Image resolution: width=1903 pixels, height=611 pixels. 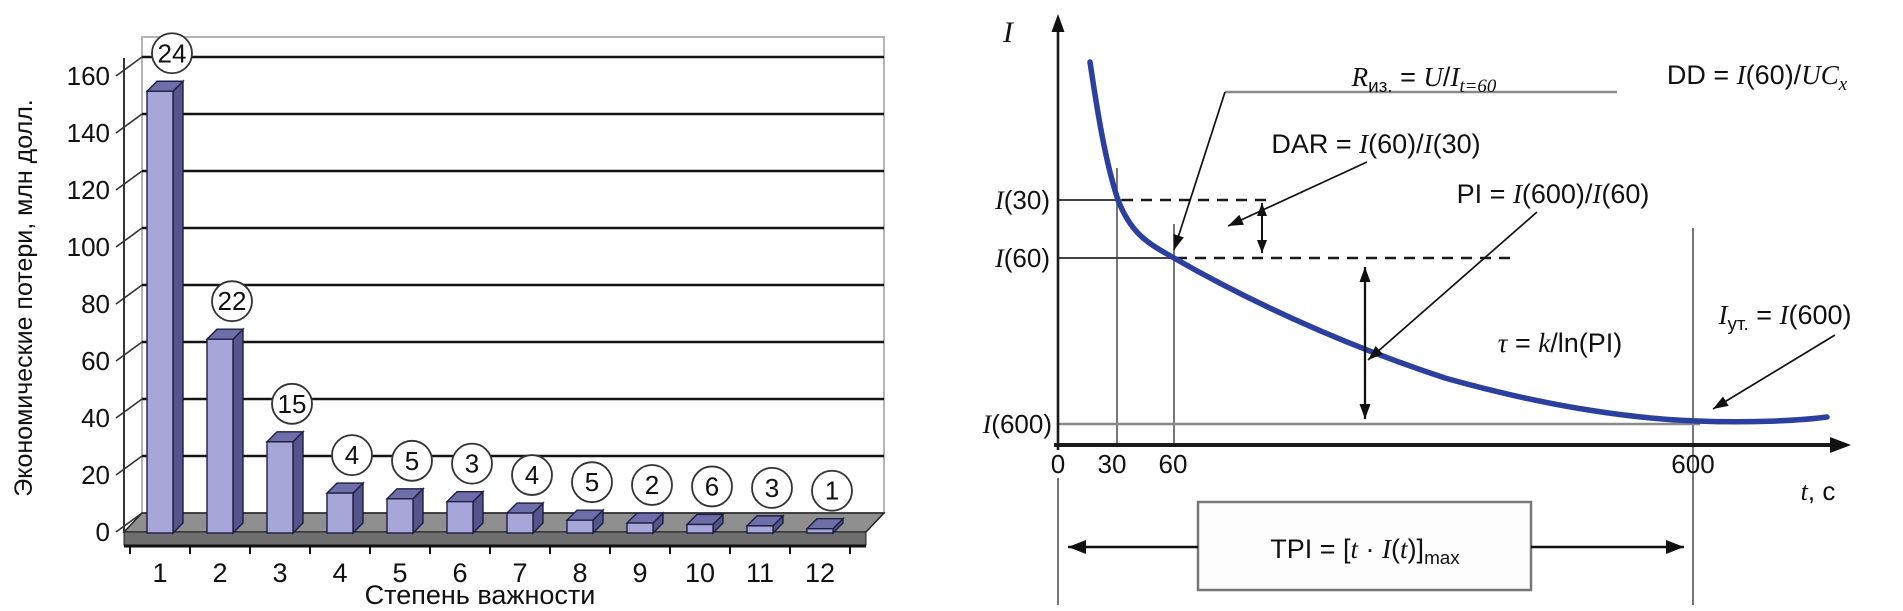 I want to click on i600-label: I(600), so click(x=1017, y=424).